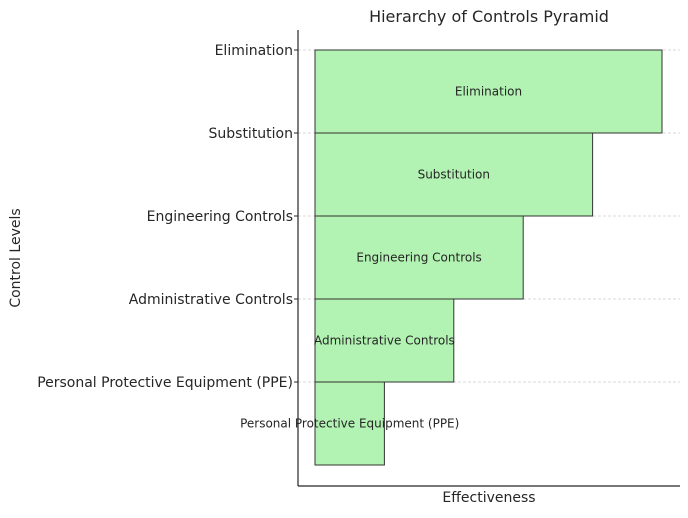  I want to click on bar-label: Elimination, so click(488, 92).